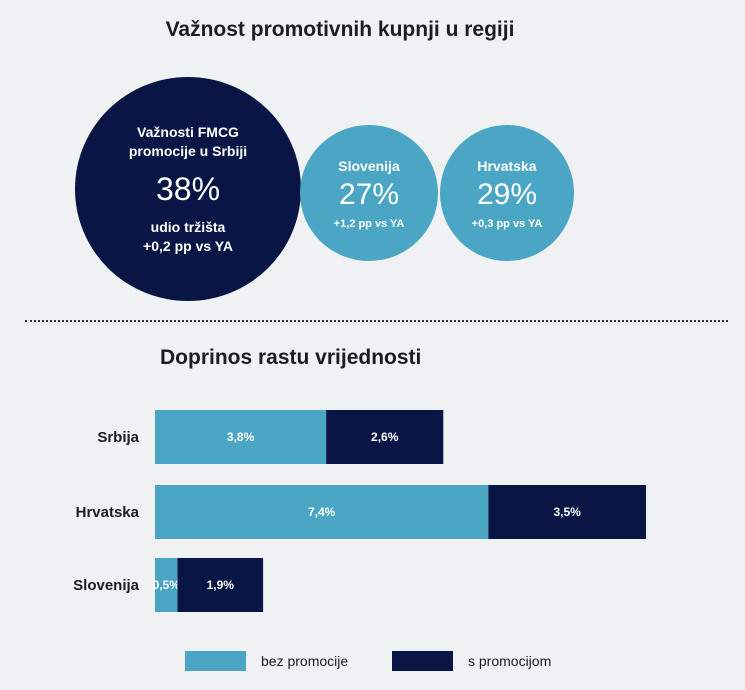 This screenshot has width=745, height=690. I want to click on data-label-slovenija-s-promocijom: 1,9%, so click(221, 585).